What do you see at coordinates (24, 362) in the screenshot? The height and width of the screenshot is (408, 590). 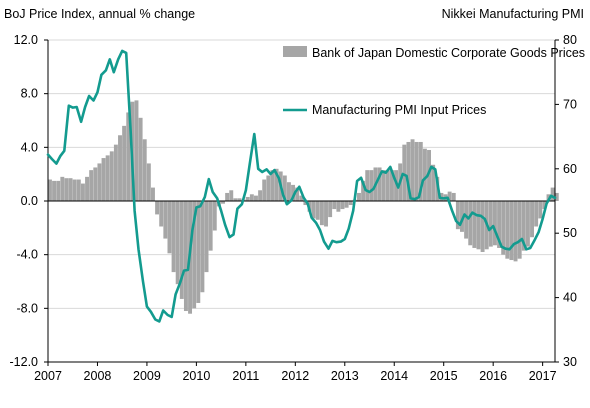 I see `left-tick-label: -12.0` at bounding box center [24, 362].